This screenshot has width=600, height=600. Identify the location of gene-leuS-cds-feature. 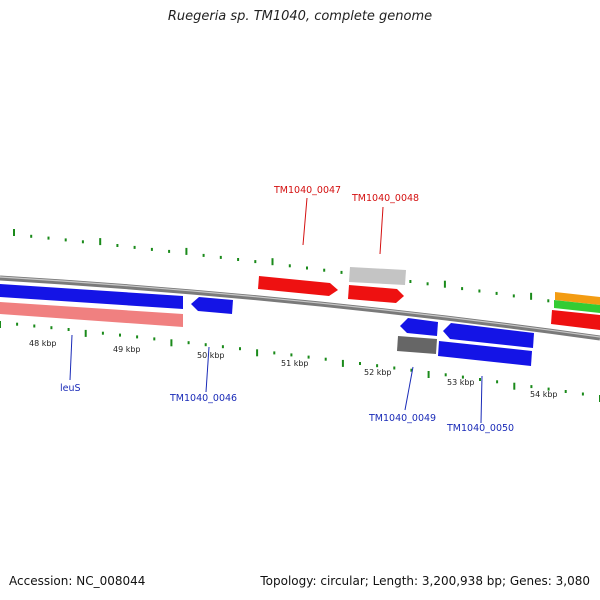
(91, 314).